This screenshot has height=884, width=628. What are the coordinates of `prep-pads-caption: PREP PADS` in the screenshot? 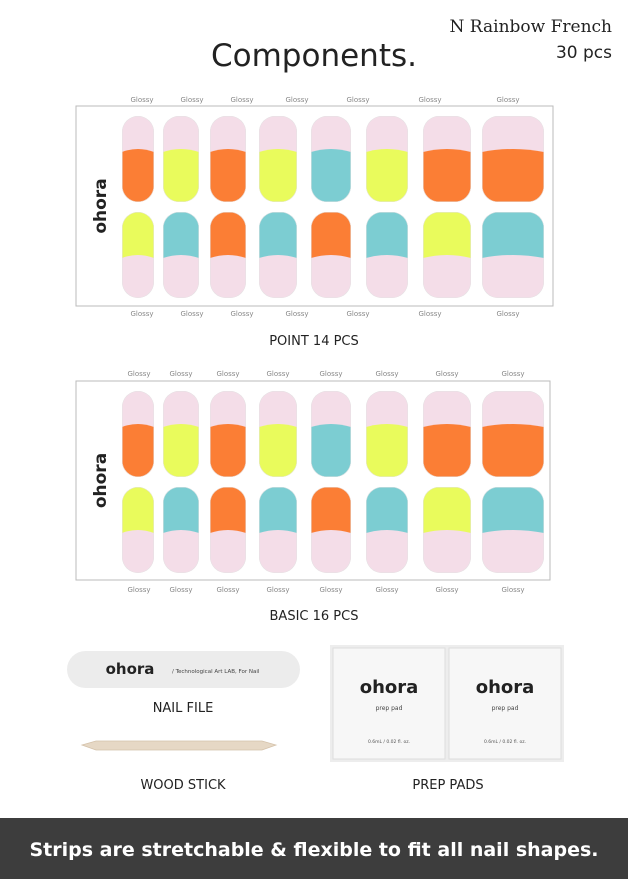 It's located at (447, 785).